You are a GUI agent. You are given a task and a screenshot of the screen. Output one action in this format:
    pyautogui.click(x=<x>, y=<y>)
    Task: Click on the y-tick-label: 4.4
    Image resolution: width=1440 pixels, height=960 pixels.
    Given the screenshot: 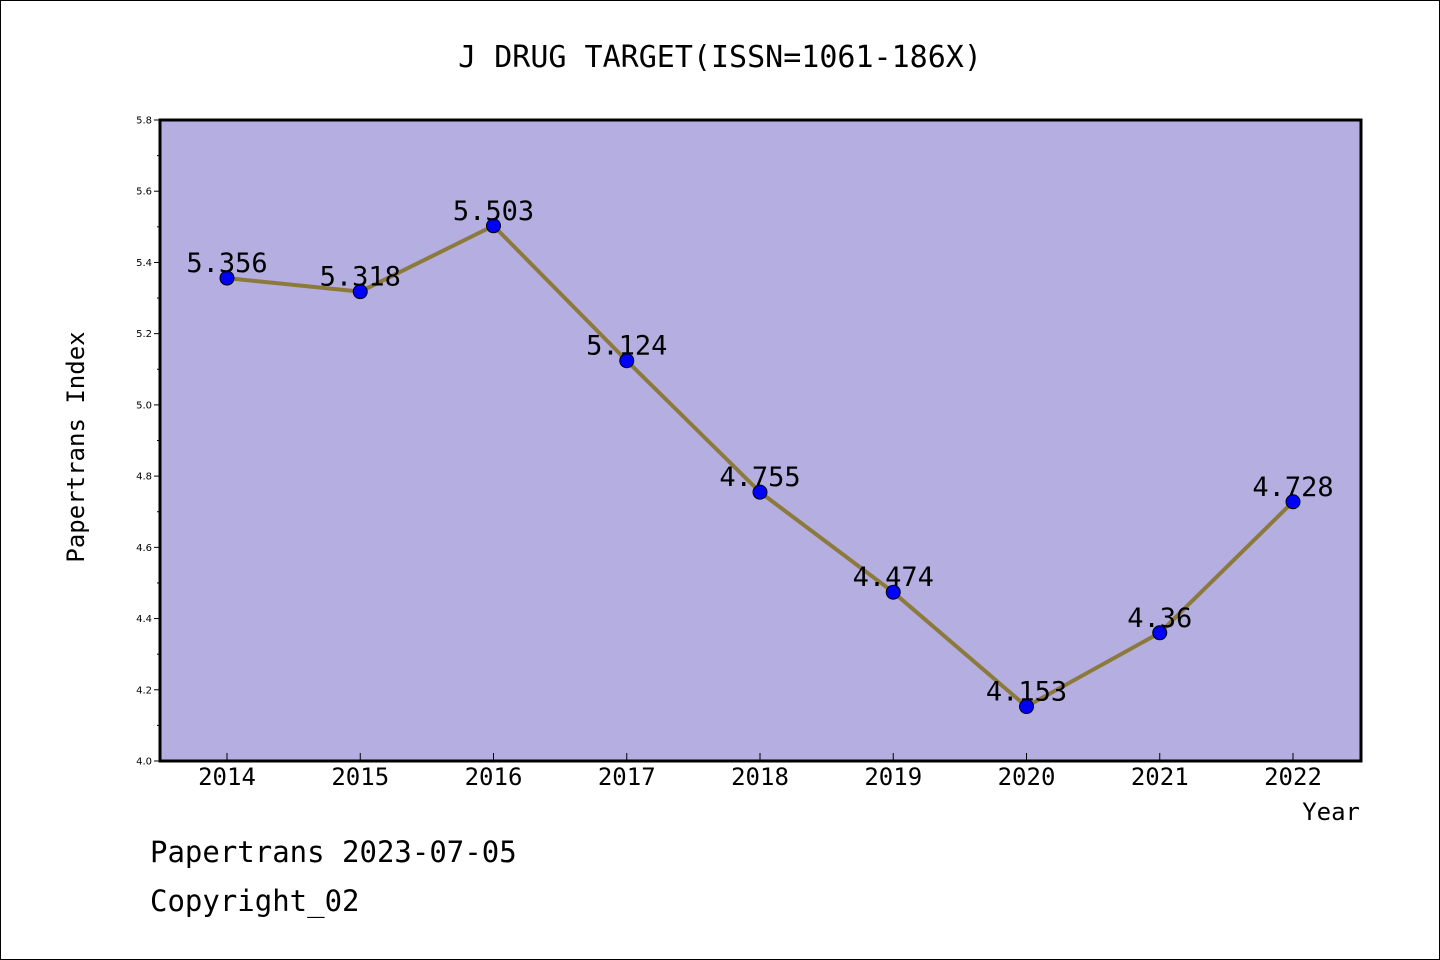 What is the action you would take?
    pyautogui.click(x=144, y=619)
    